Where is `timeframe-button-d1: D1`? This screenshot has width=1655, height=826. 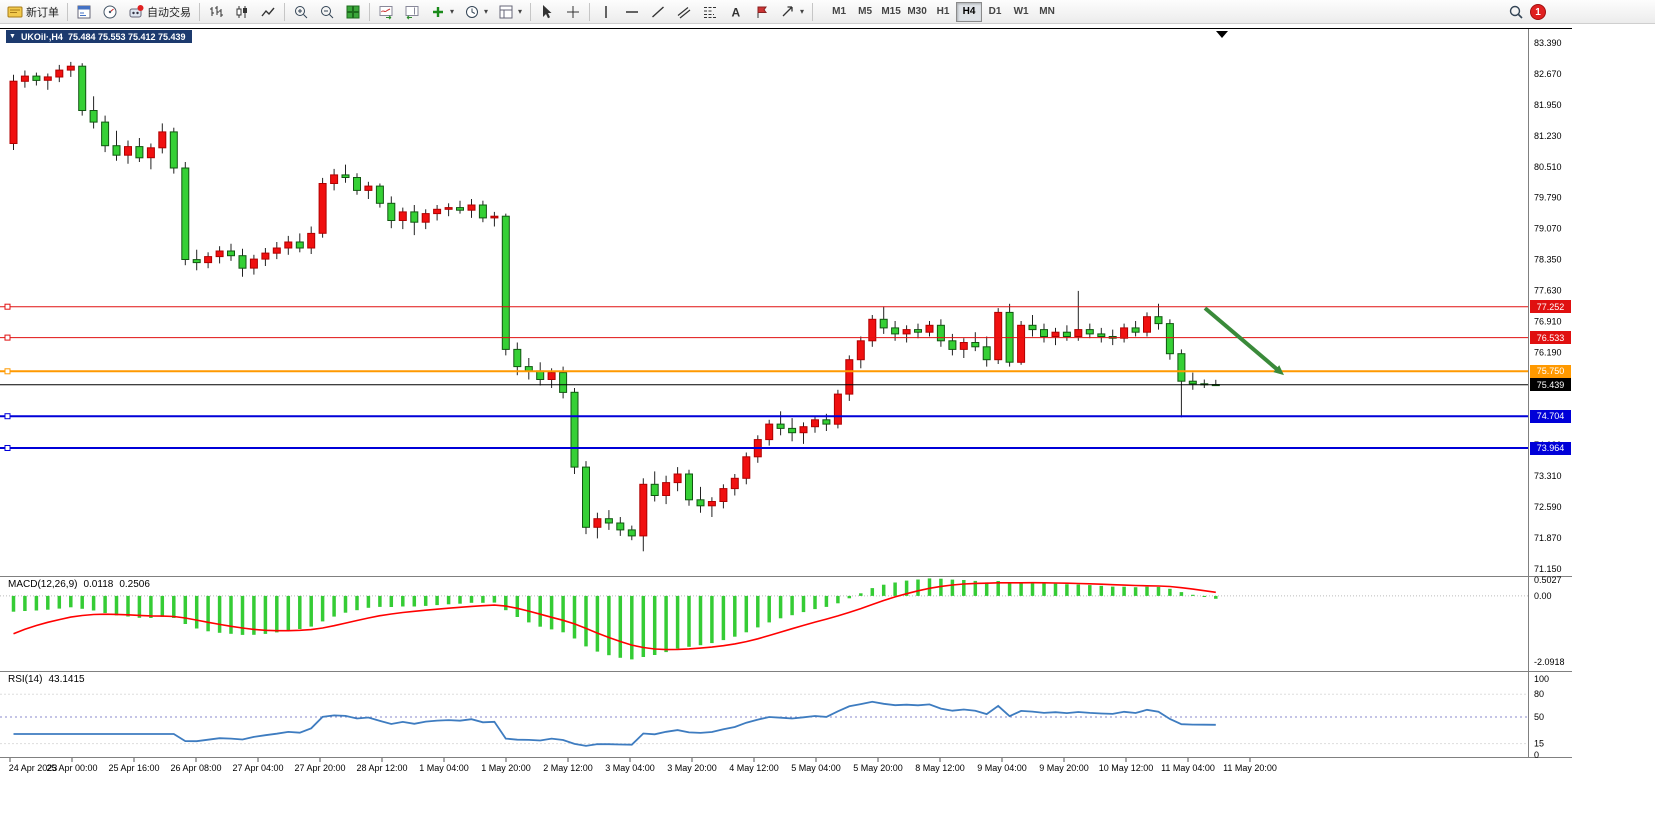 timeframe-button-d1: D1 is located at coordinates (995, 12).